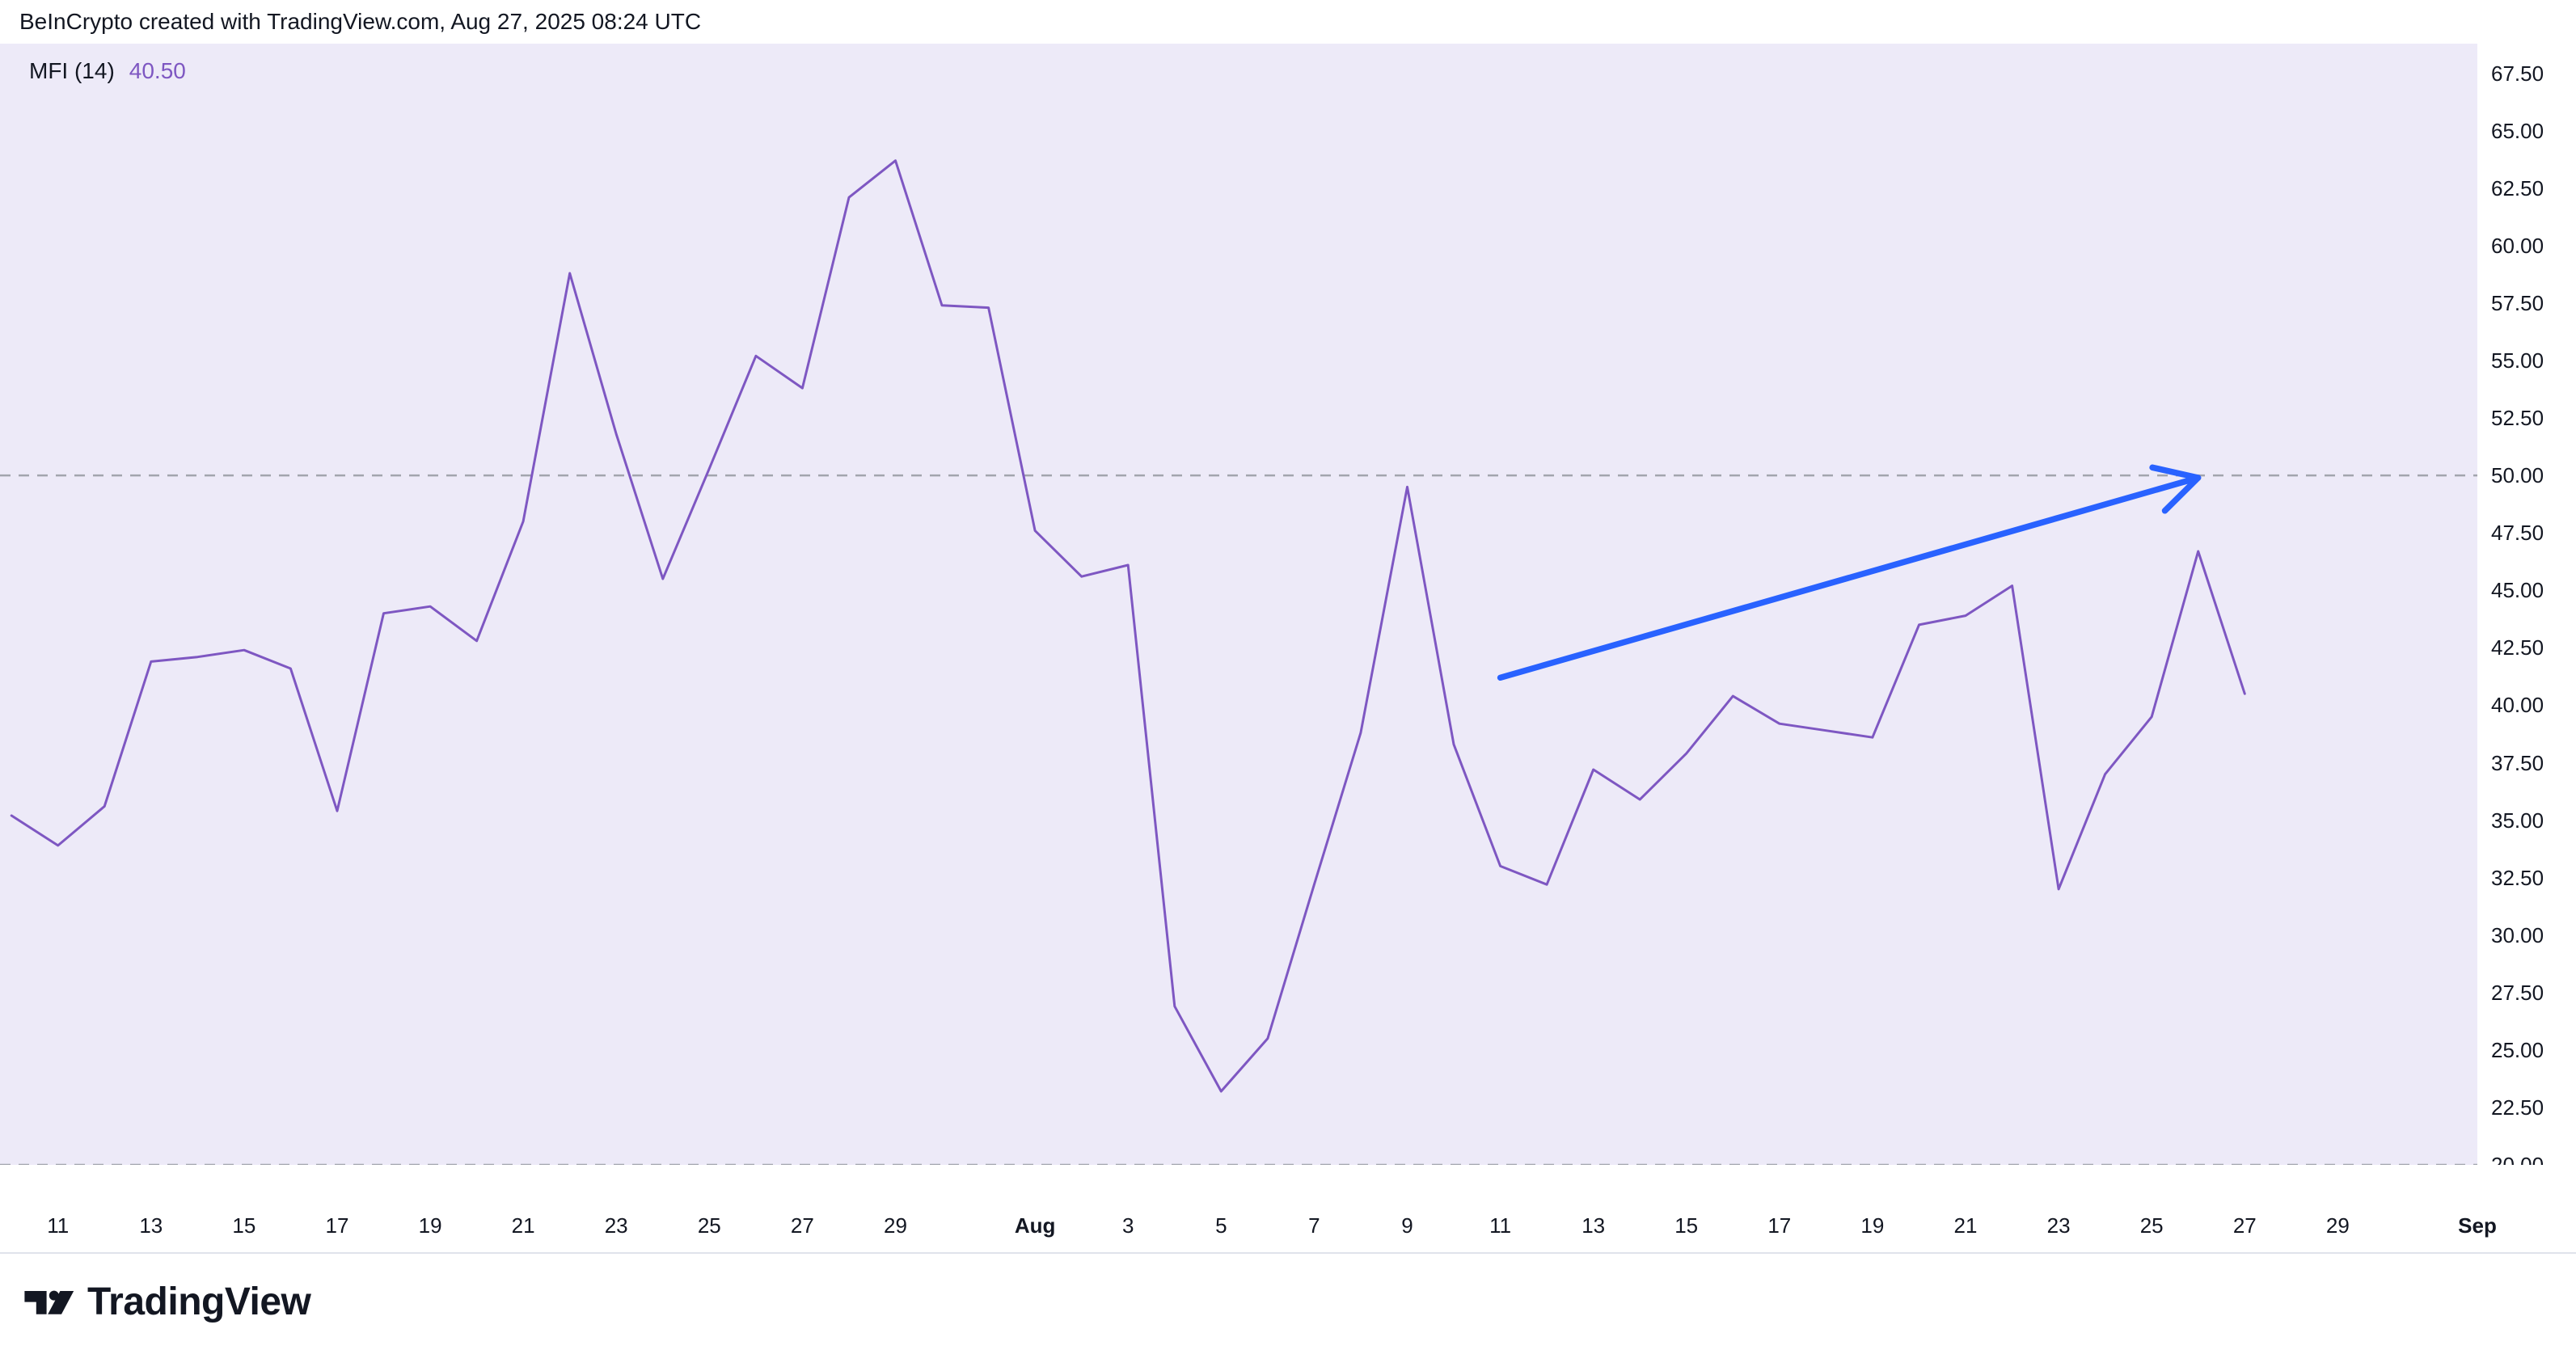 This screenshot has width=2576, height=1350. What do you see at coordinates (2517, 705) in the screenshot?
I see `y-axis-label: 40.00` at bounding box center [2517, 705].